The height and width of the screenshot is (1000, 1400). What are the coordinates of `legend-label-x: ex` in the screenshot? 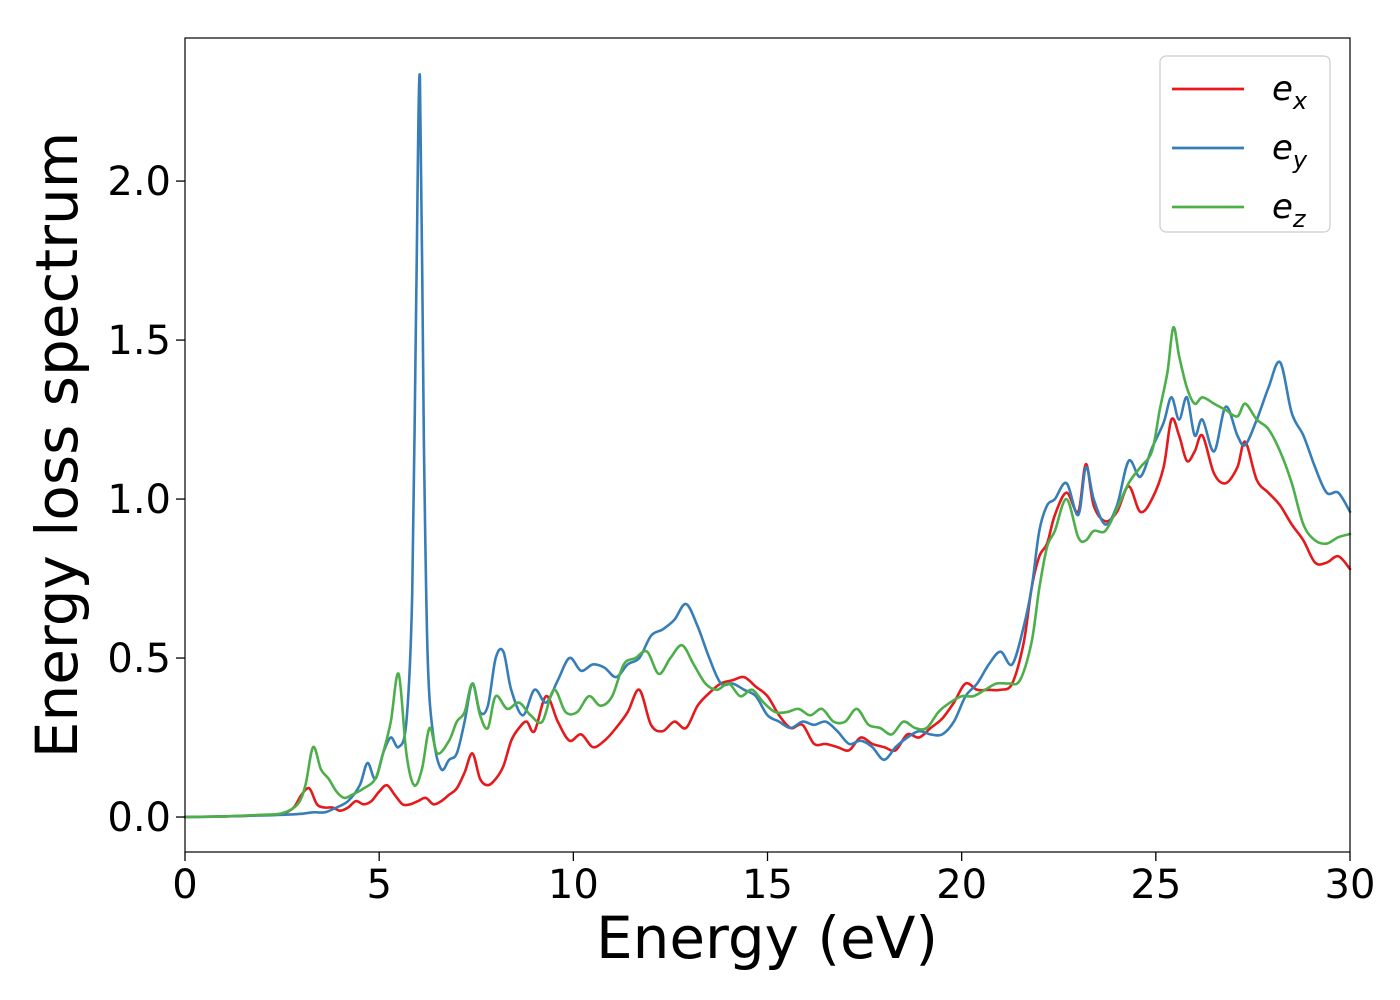 It's located at (1290, 92).